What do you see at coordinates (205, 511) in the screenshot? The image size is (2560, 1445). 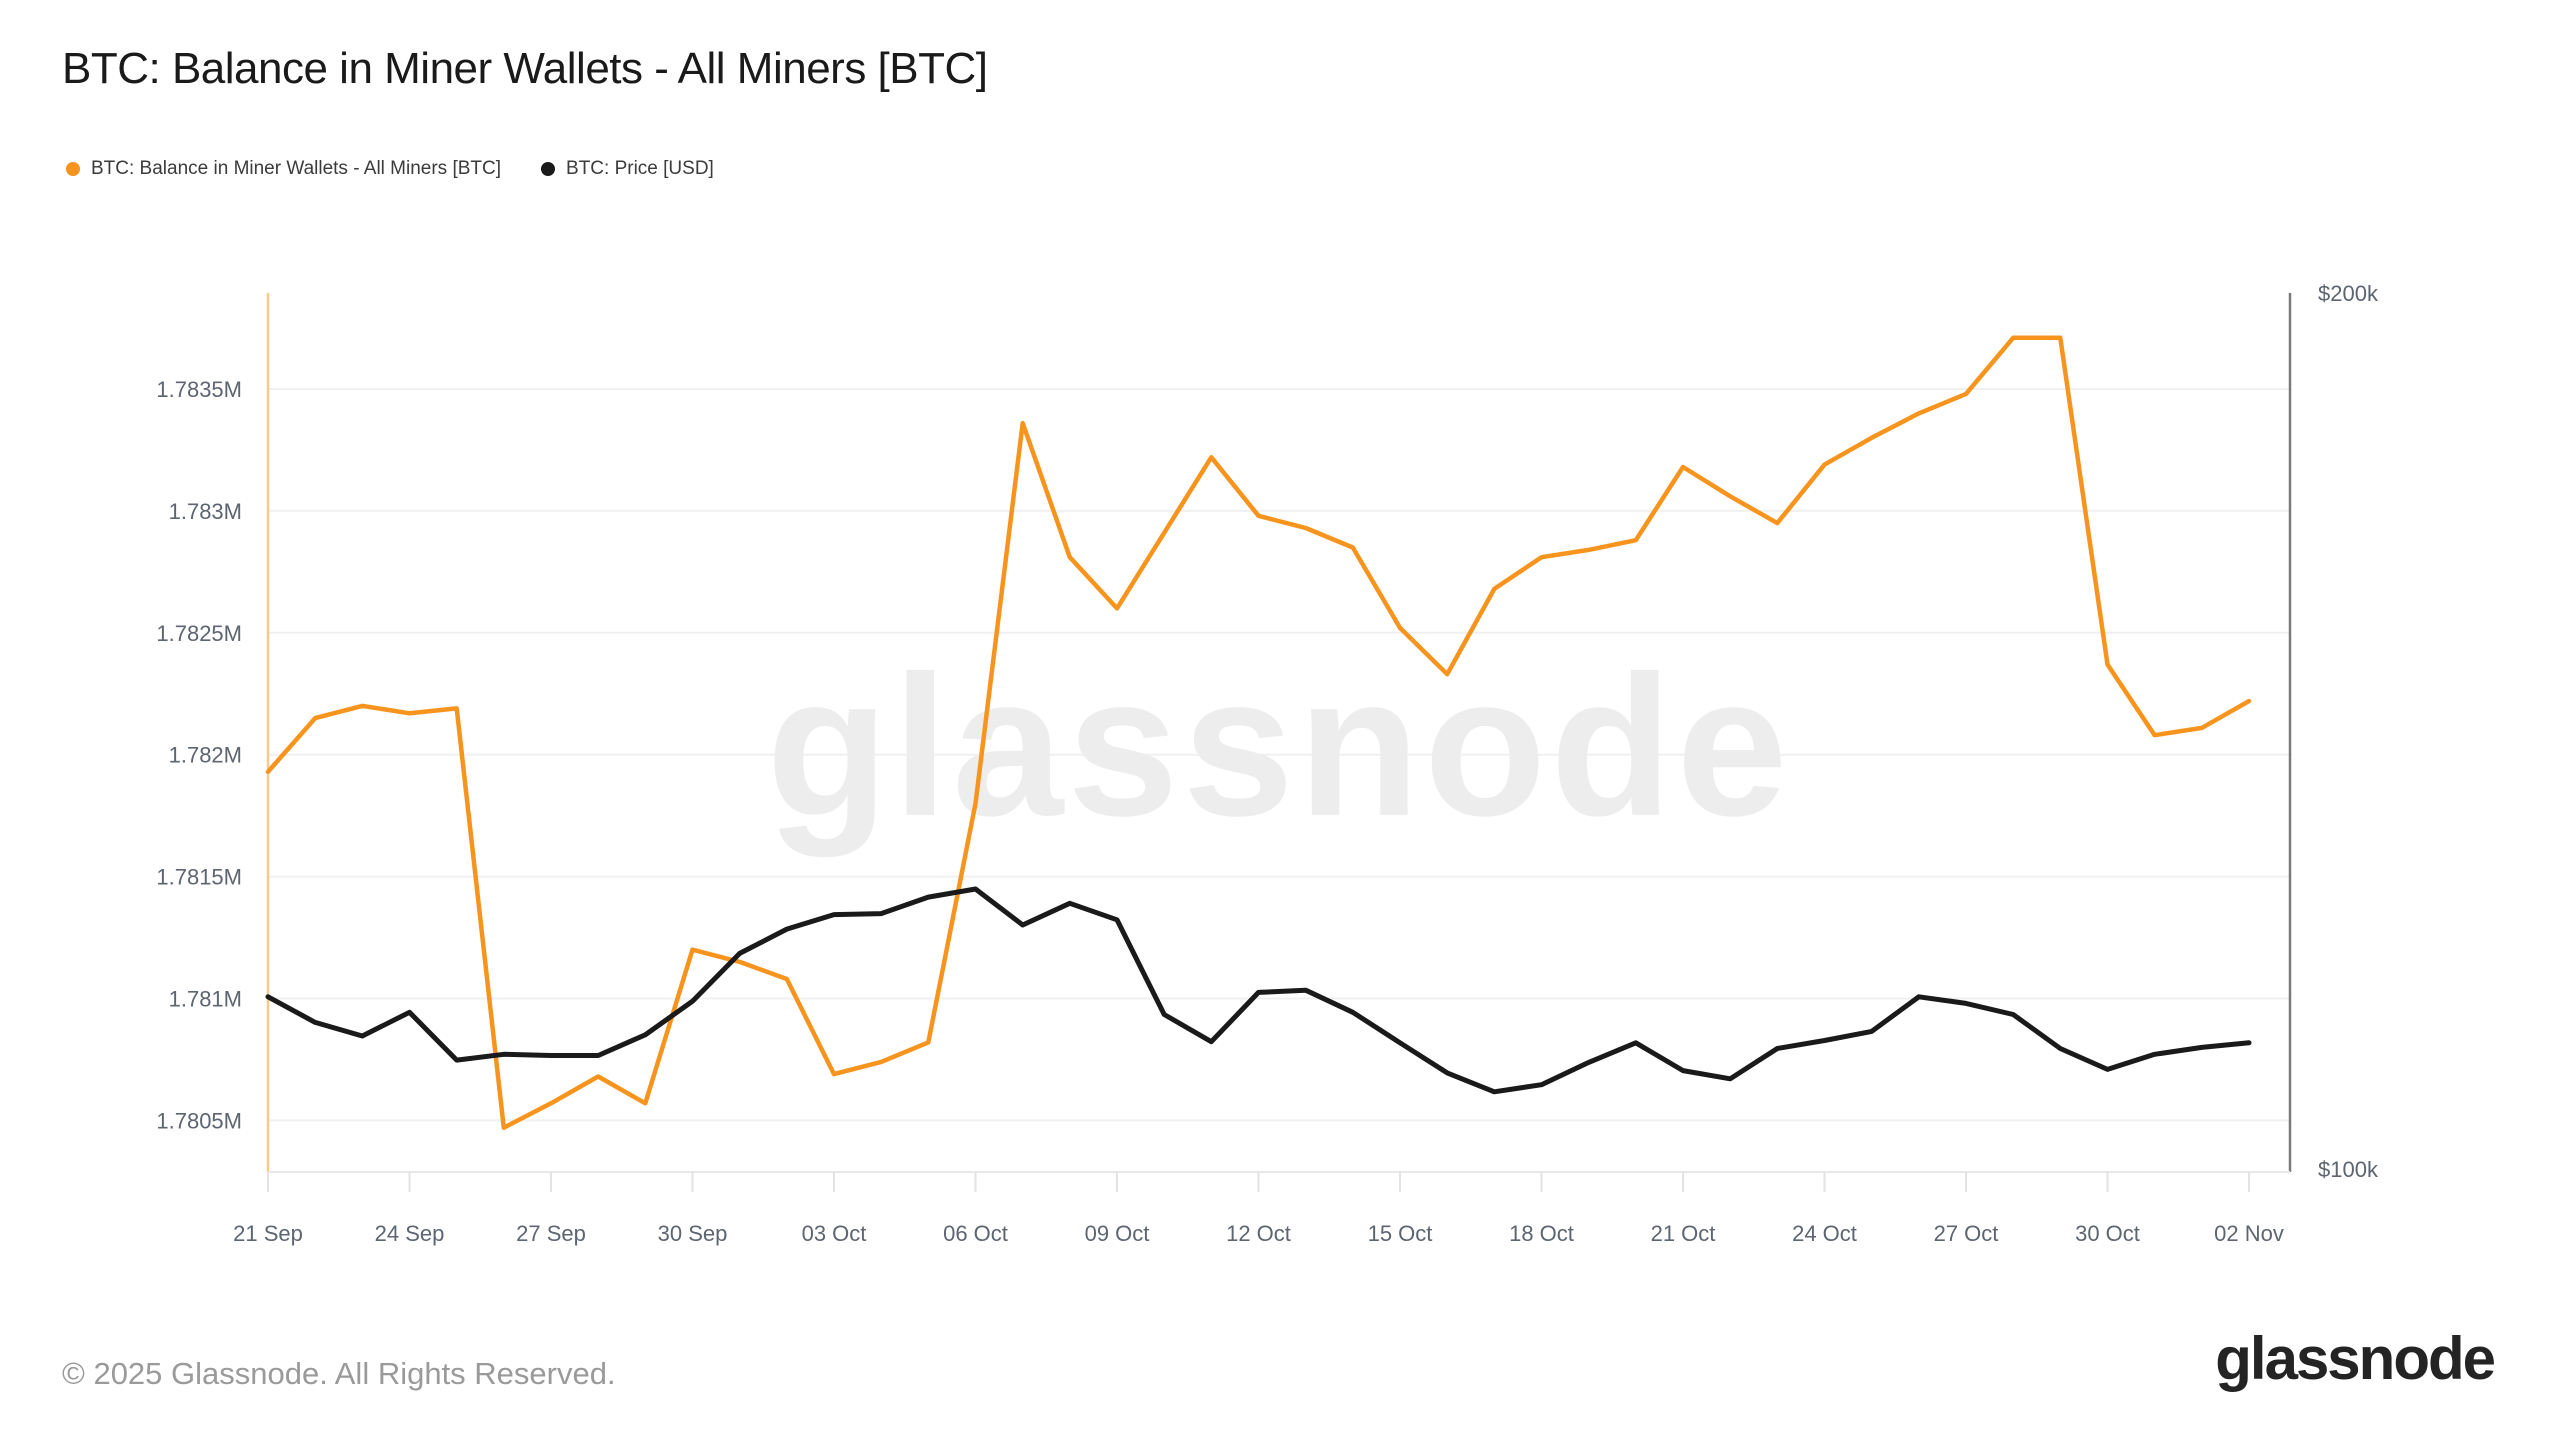 I see `y-axis-label-left: 1.783M` at bounding box center [205, 511].